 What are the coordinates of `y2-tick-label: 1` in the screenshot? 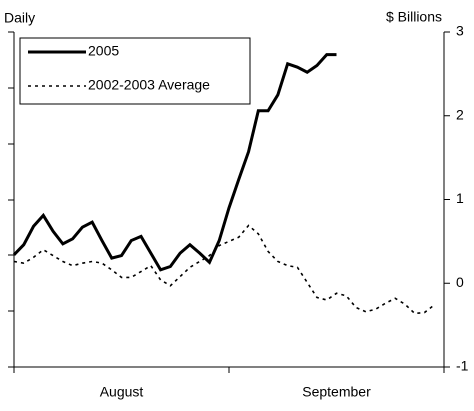 It's located at (460, 198).